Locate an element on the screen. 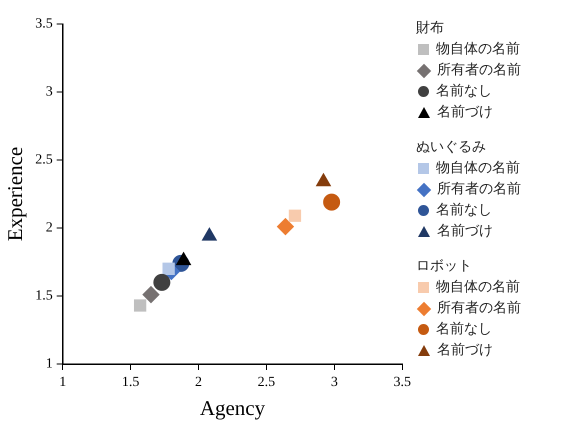 This screenshot has height=428, width=563. text: ロボット is located at coordinates (444, 266).